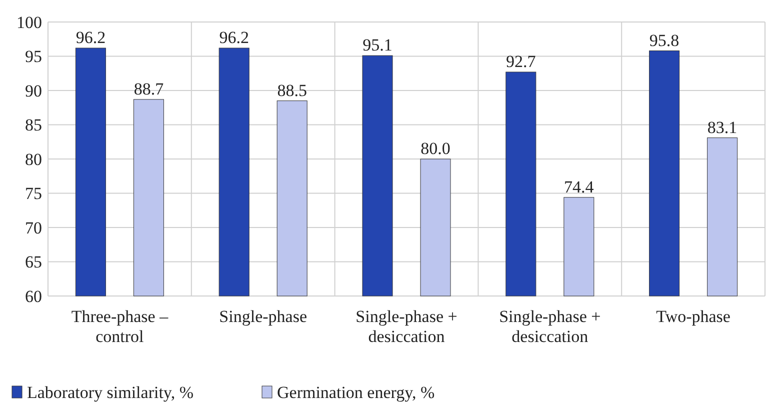 The height and width of the screenshot is (414, 777). What do you see at coordinates (33, 125) in the screenshot?
I see `y-tick-label: 85` at bounding box center [33, 125].